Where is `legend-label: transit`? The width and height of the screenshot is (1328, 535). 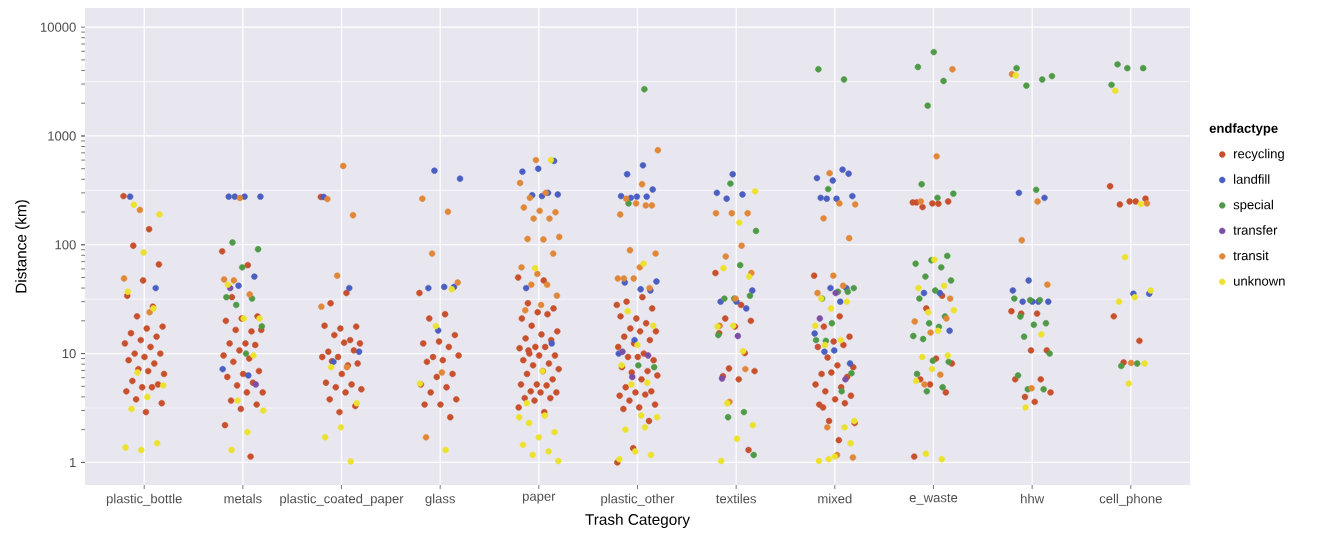 legend-label: transit is located at coordinates (1251, 255).